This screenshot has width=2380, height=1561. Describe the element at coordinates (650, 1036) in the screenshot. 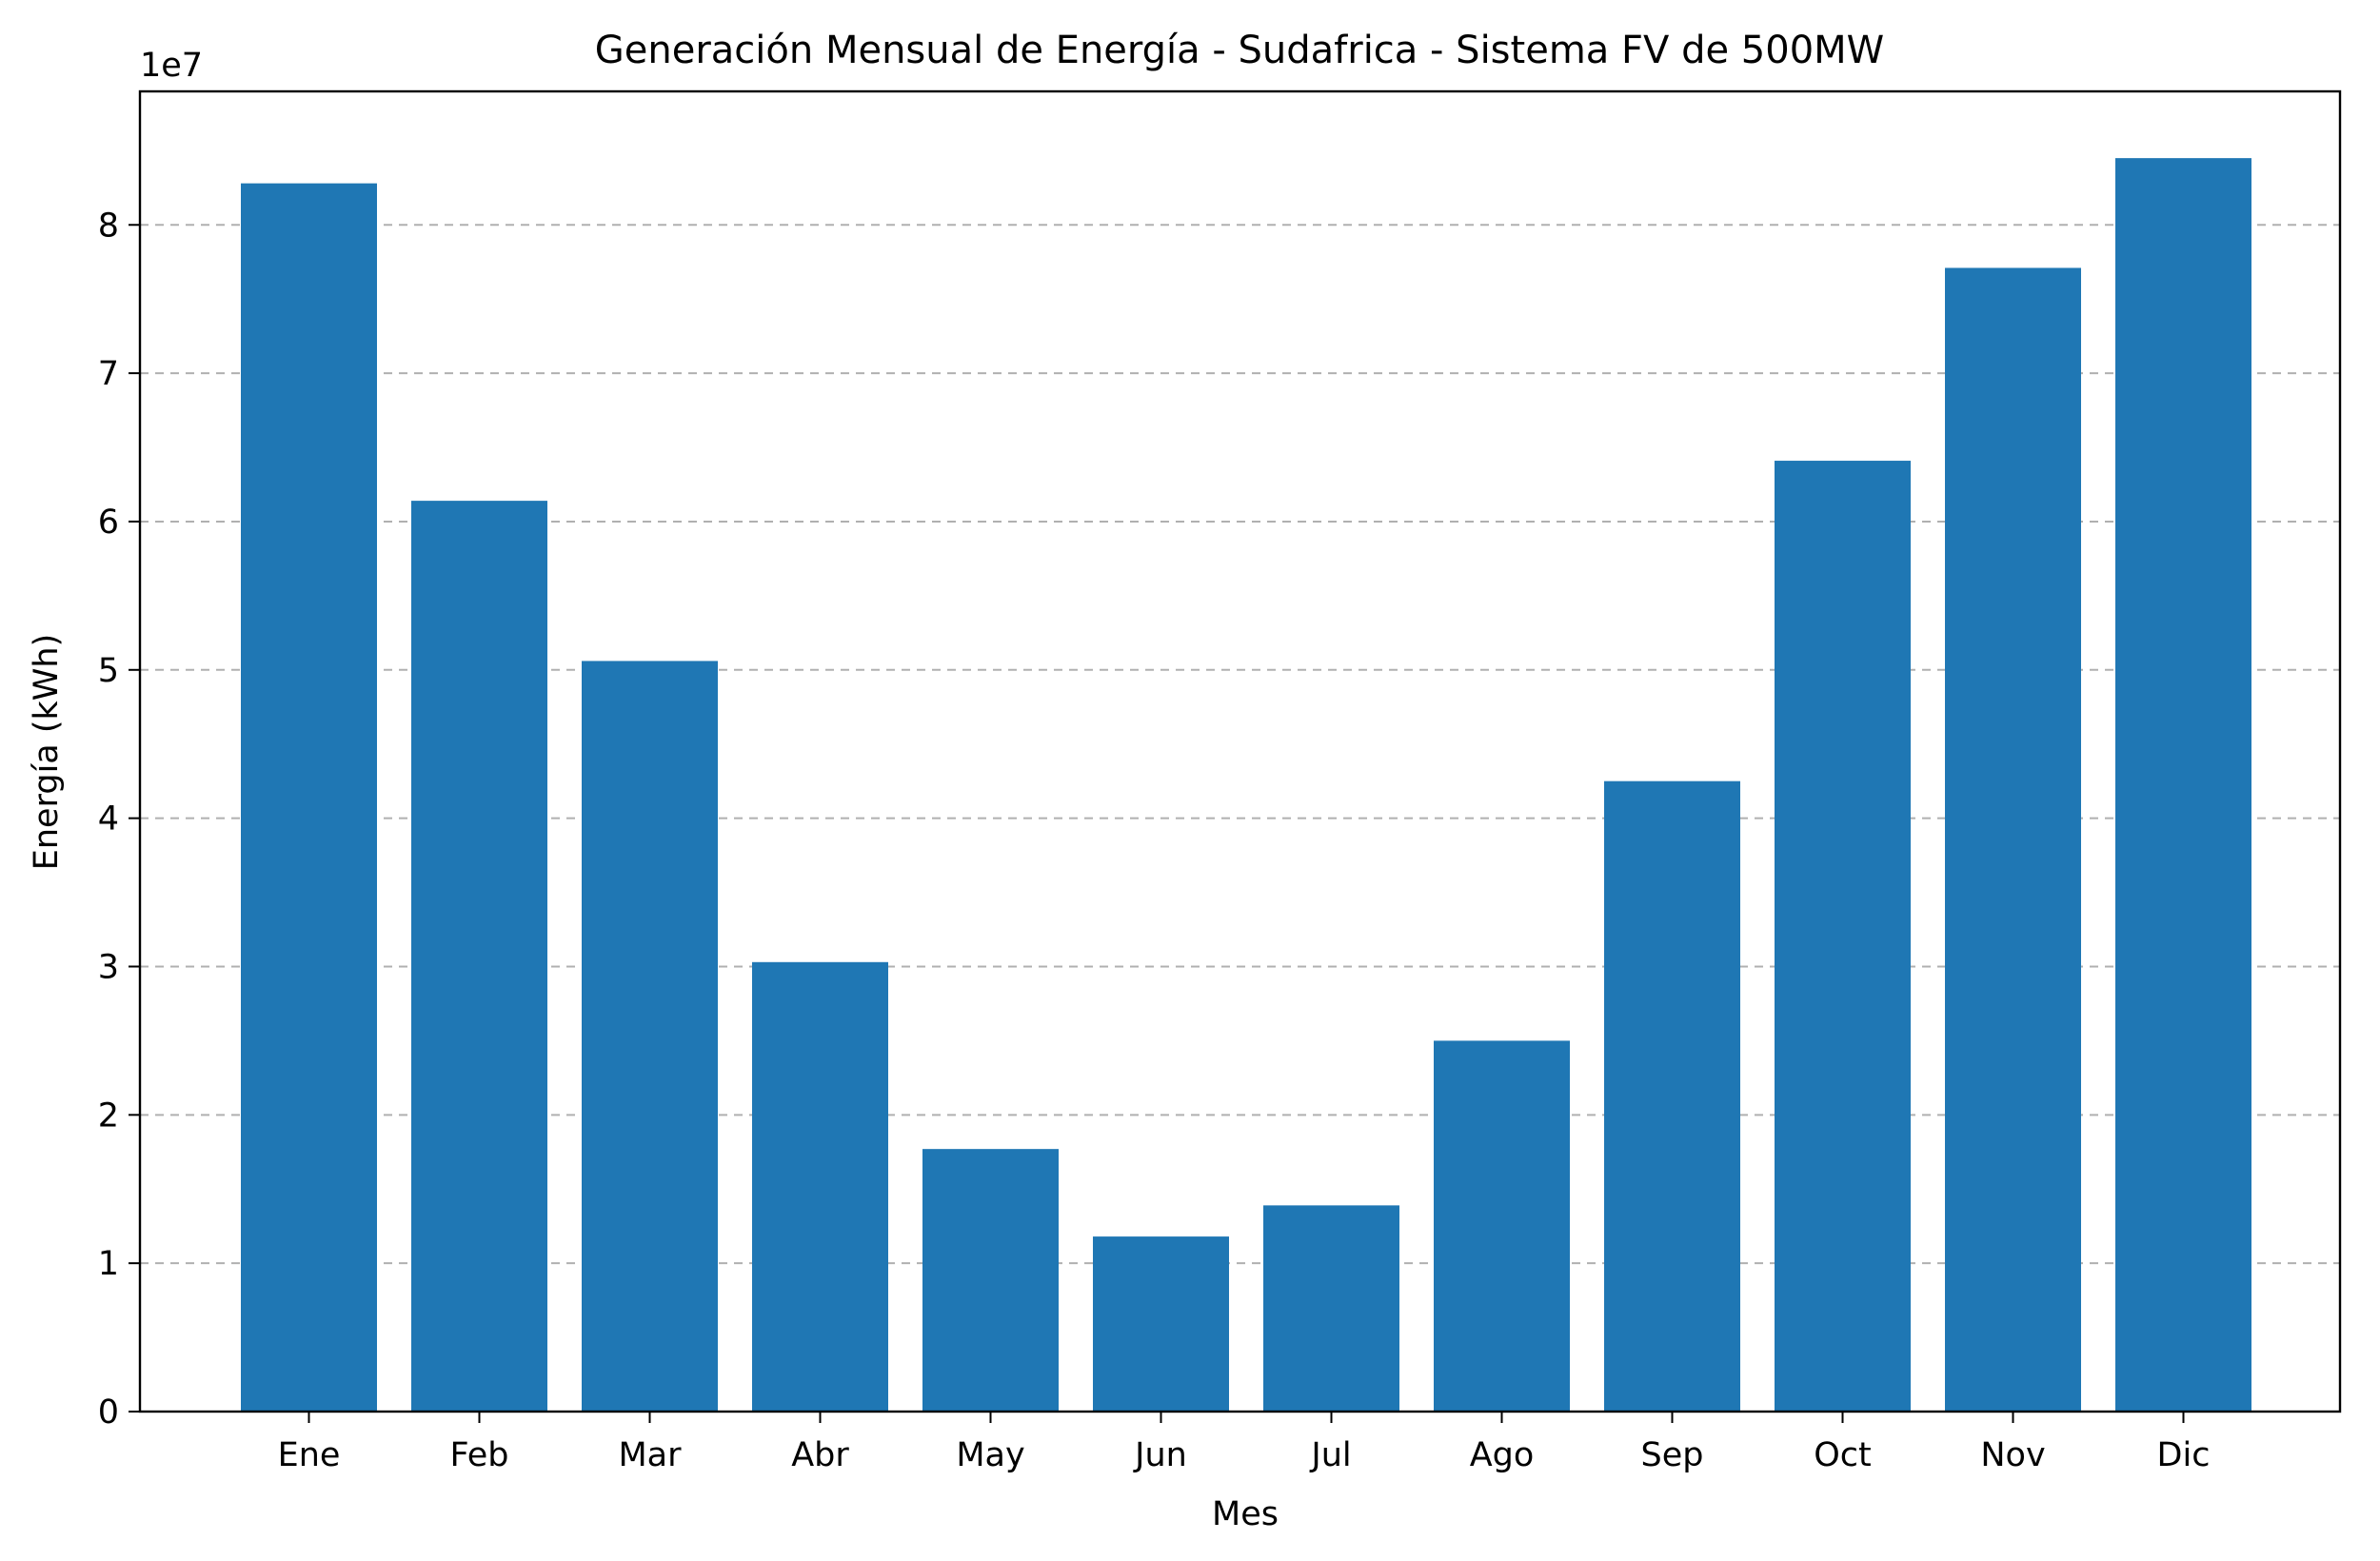

I see `bar-mar` at that location.